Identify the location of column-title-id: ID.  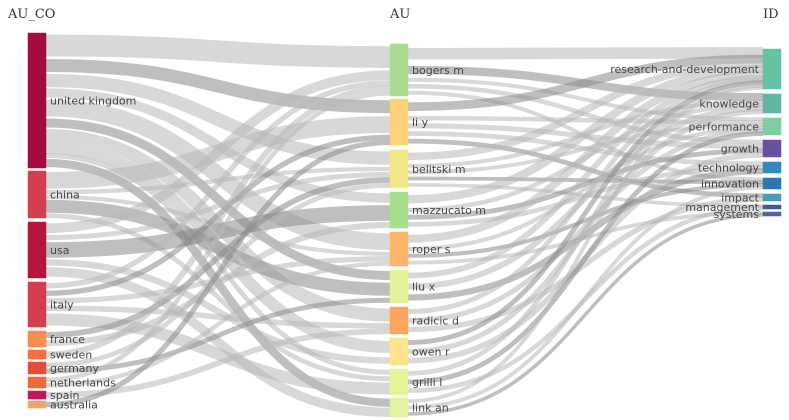
(771, 14).